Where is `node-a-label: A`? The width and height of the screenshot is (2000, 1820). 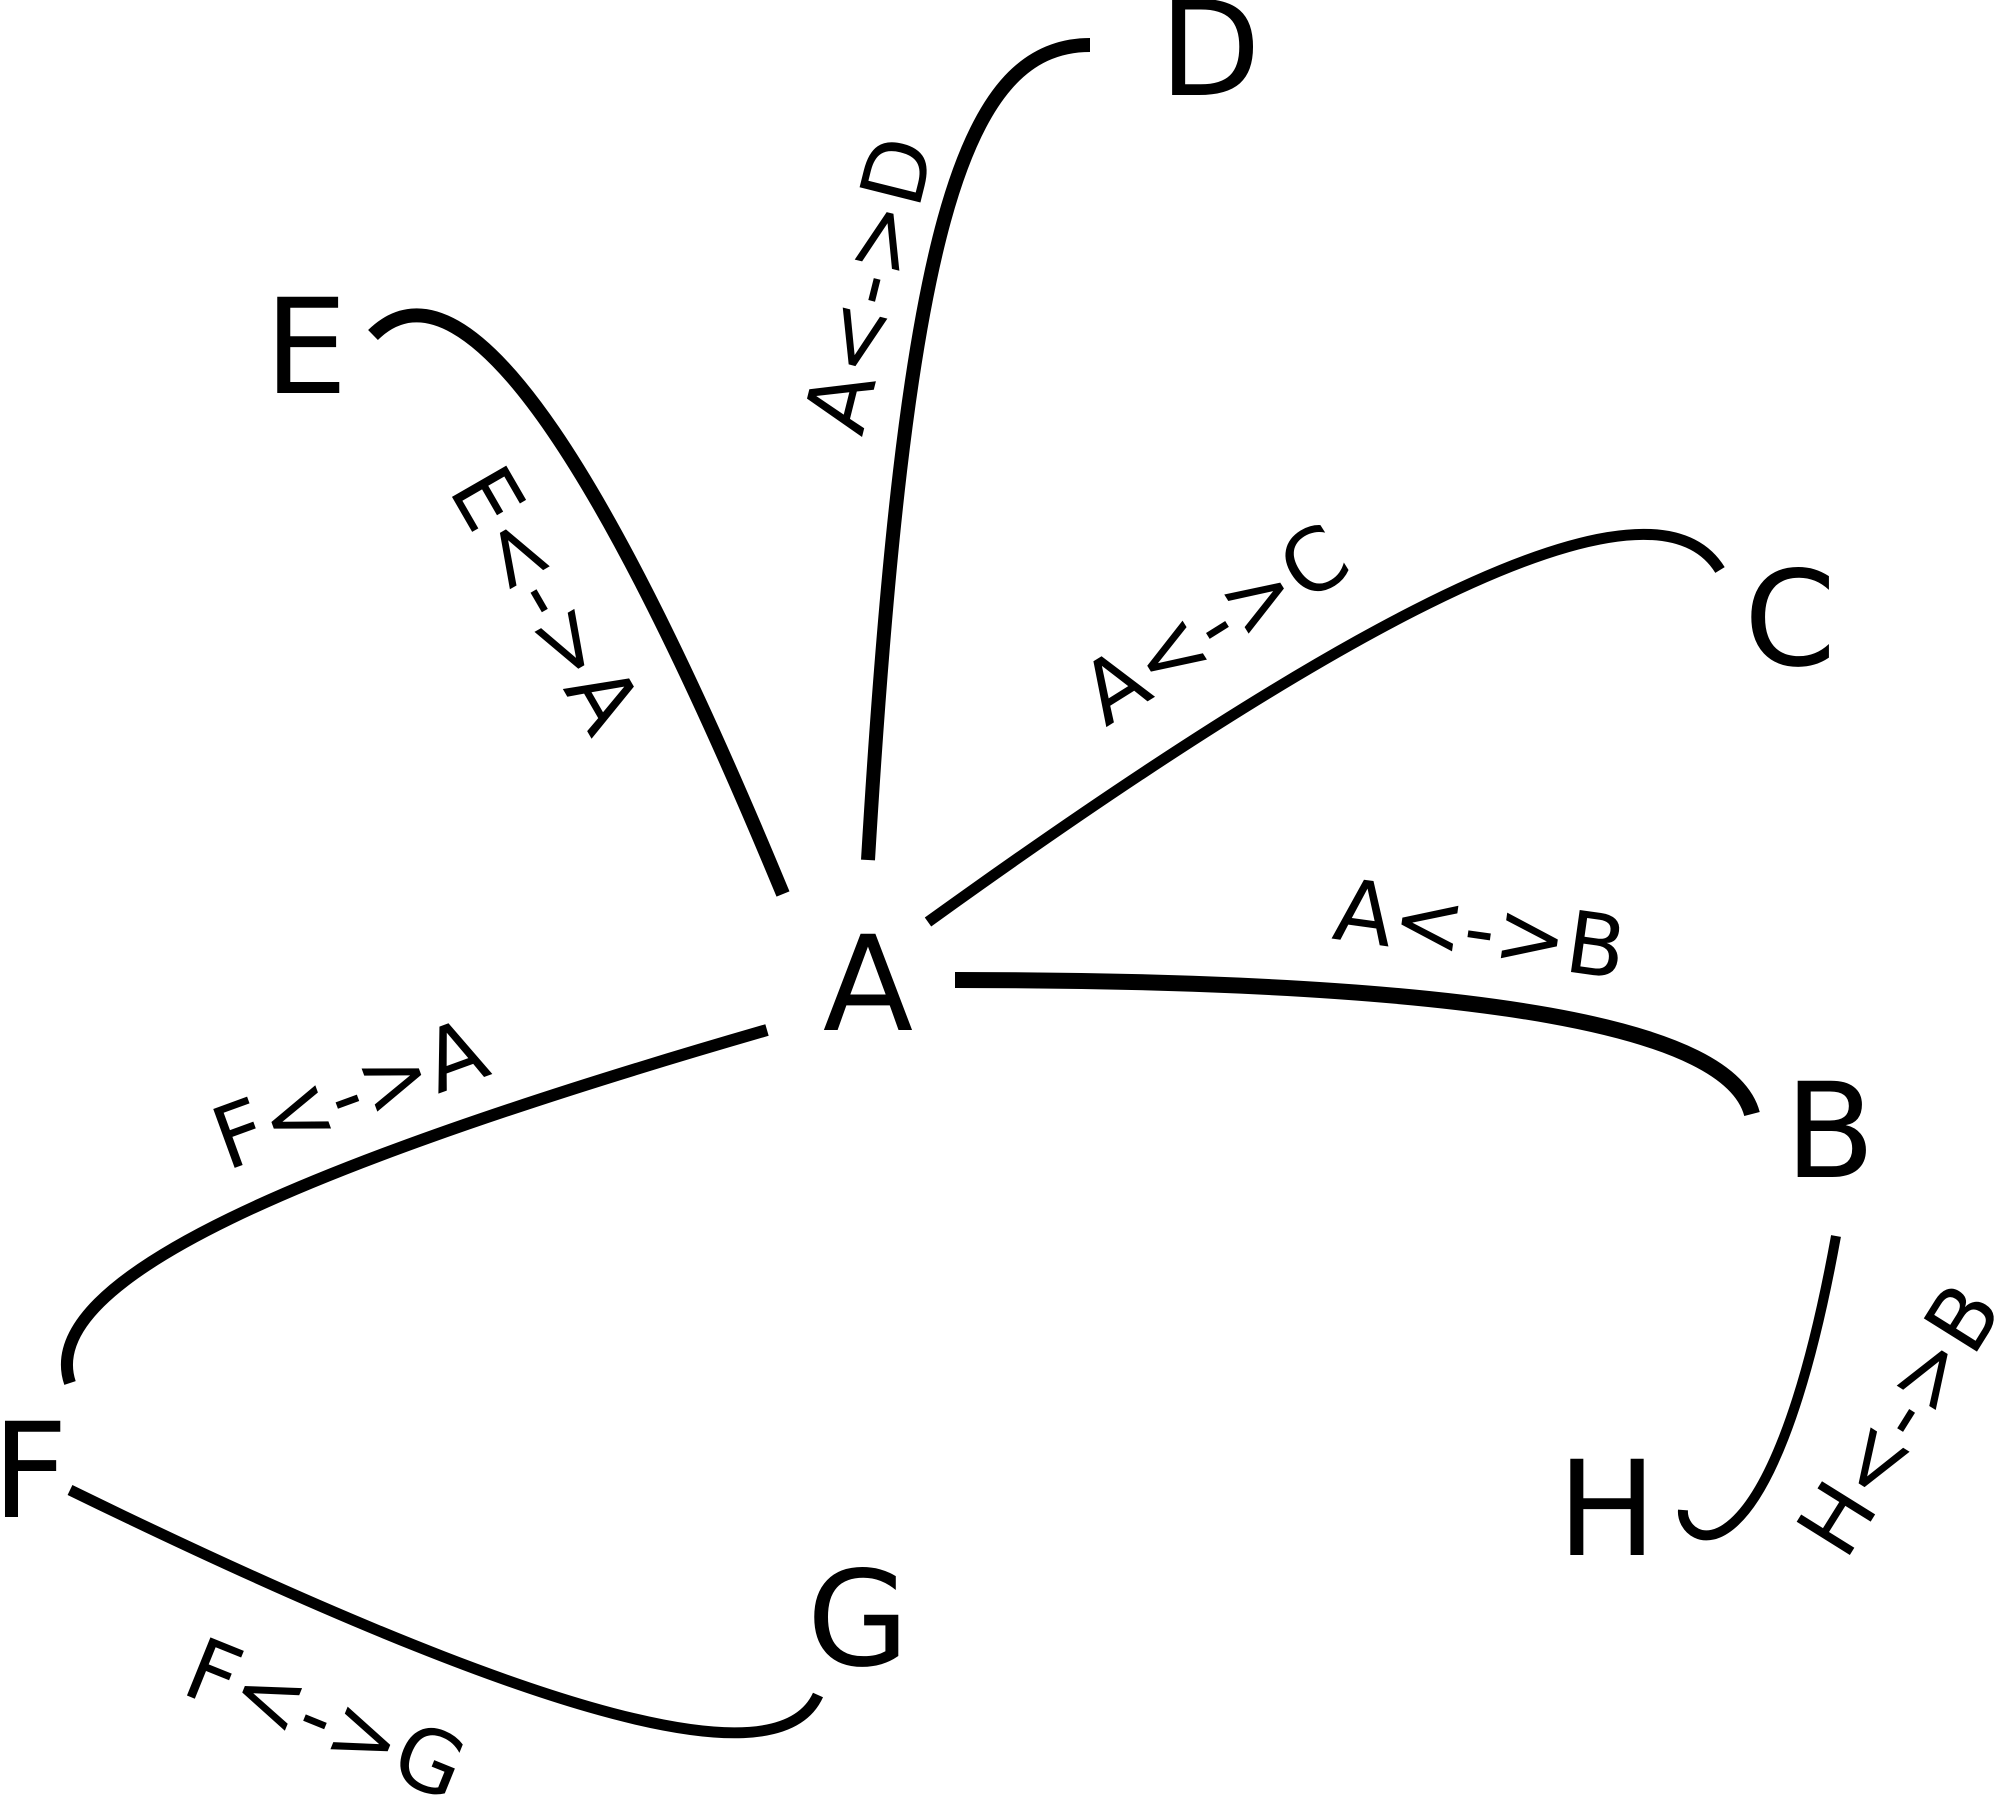 node-a-label: A is located at coordinates (868, 985).